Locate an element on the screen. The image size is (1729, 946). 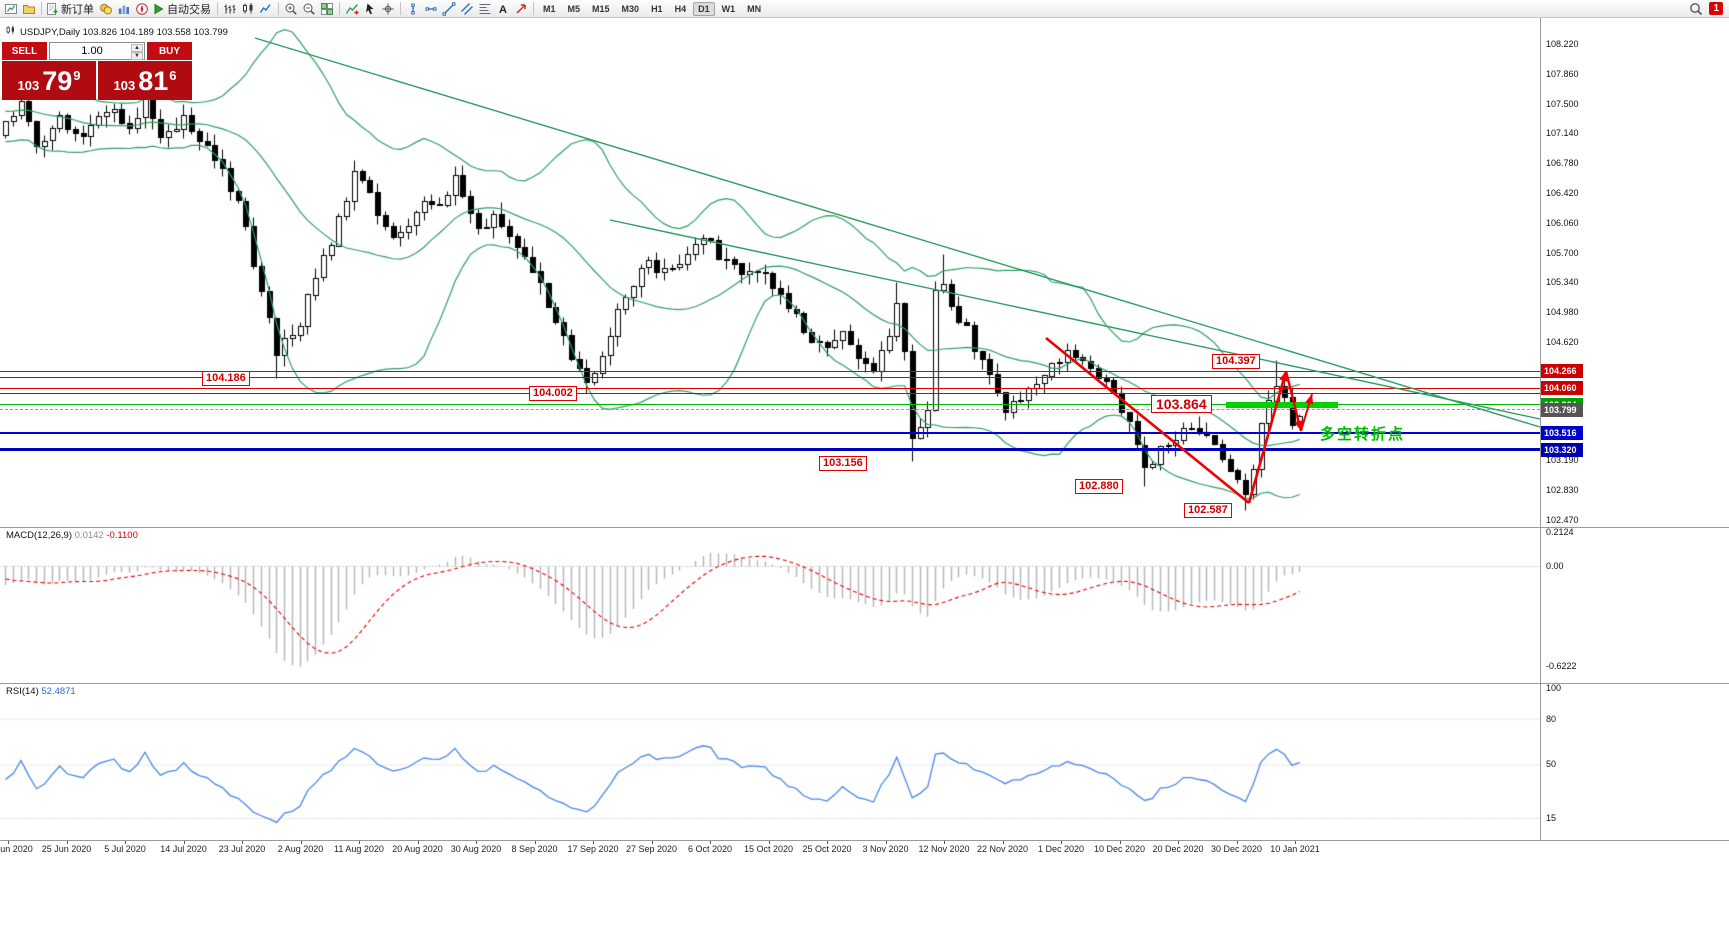
price-line-103.799 is located at coordinates (770, 410).